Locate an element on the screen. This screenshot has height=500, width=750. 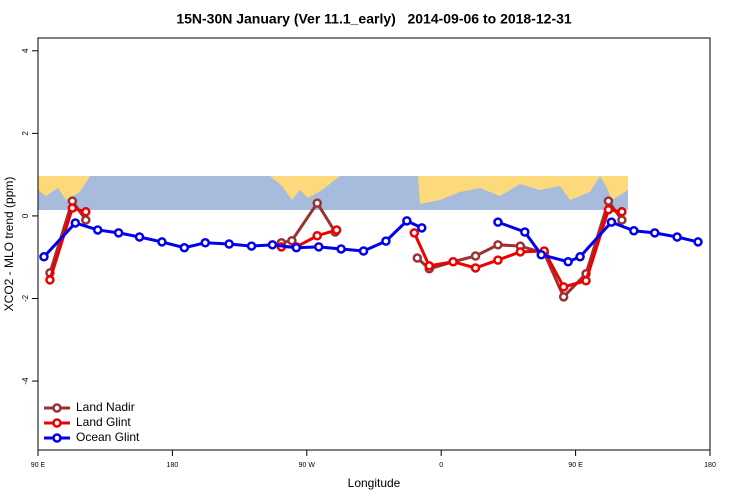
legend-label: Ocean Glint is located at coordinates (108, 437).